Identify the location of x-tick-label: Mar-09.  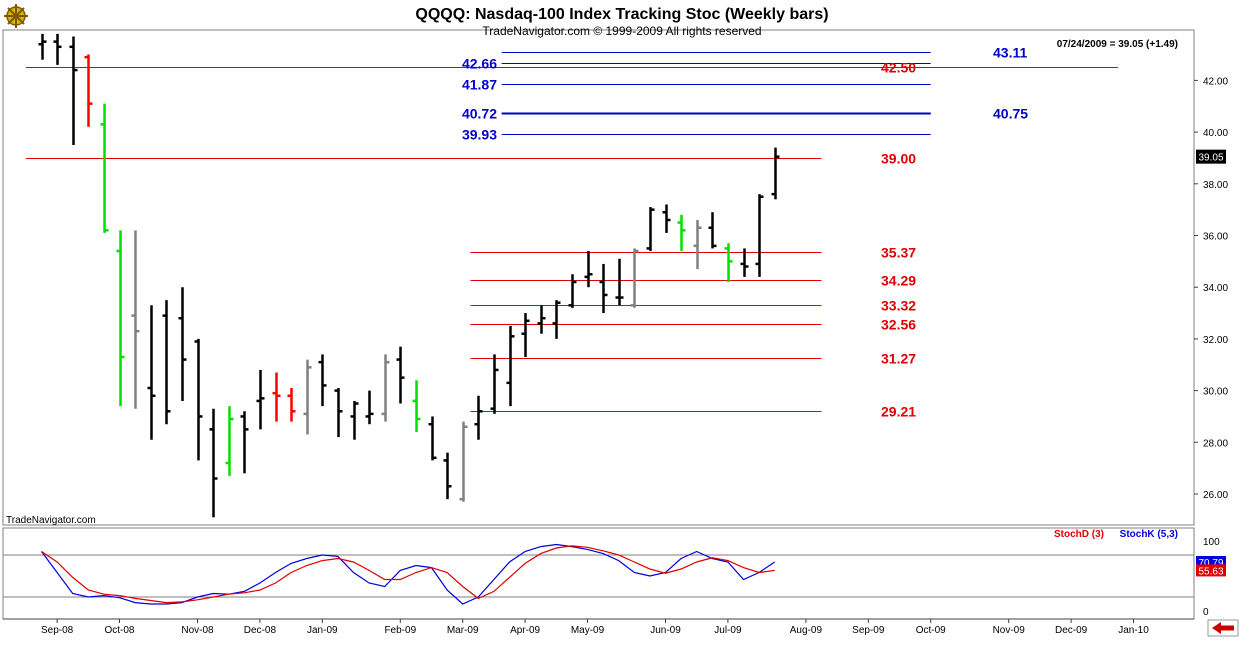
(463, 630).